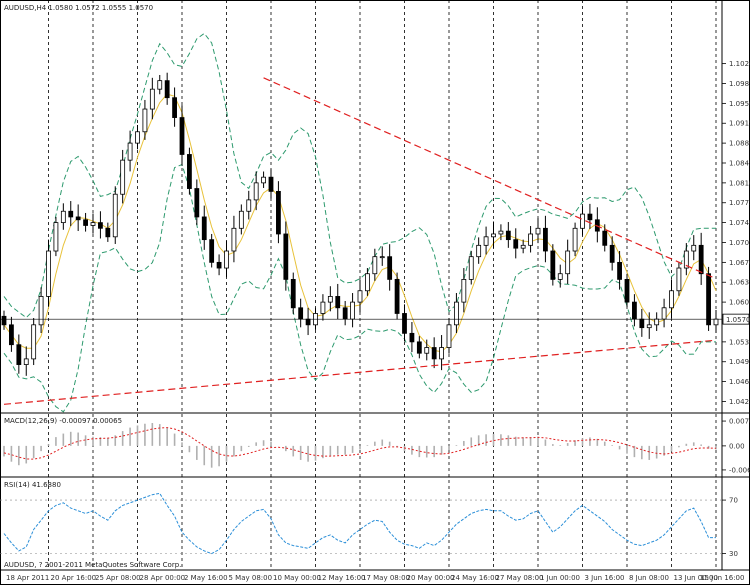 This screenshot has height=585, width=750. What do you see at coordinates (739, 243) in the screenshot?
I see `price-tick-label: 1.0705` at bounding box center [739, 243].